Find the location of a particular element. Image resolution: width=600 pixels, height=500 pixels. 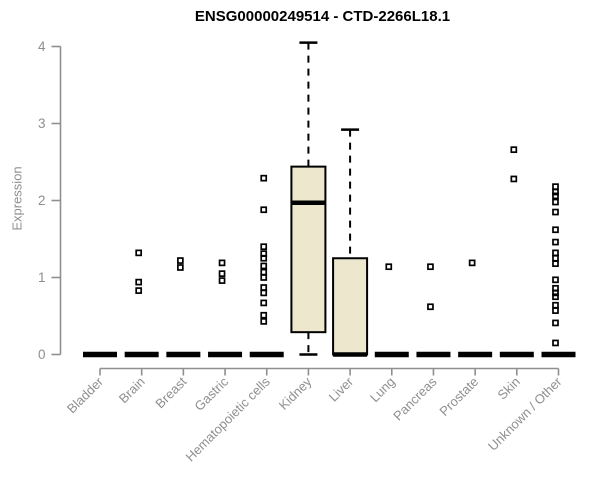

zero-box-unknown-other is located at coordinates (558, 354).